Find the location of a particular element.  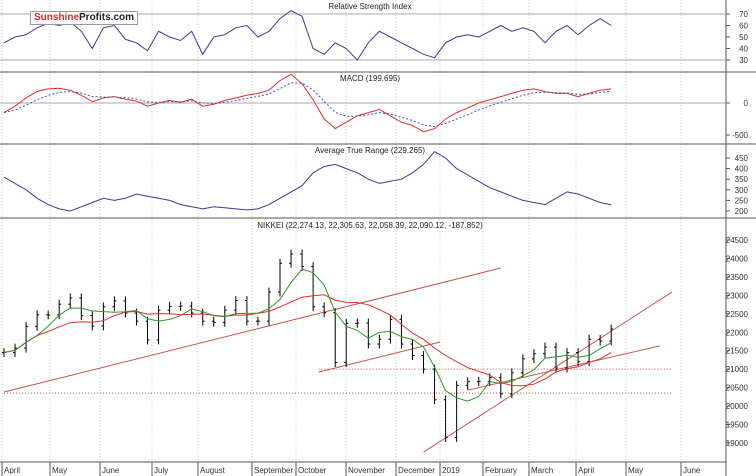

x-tick-label: October is located at coordinates (312, 470).